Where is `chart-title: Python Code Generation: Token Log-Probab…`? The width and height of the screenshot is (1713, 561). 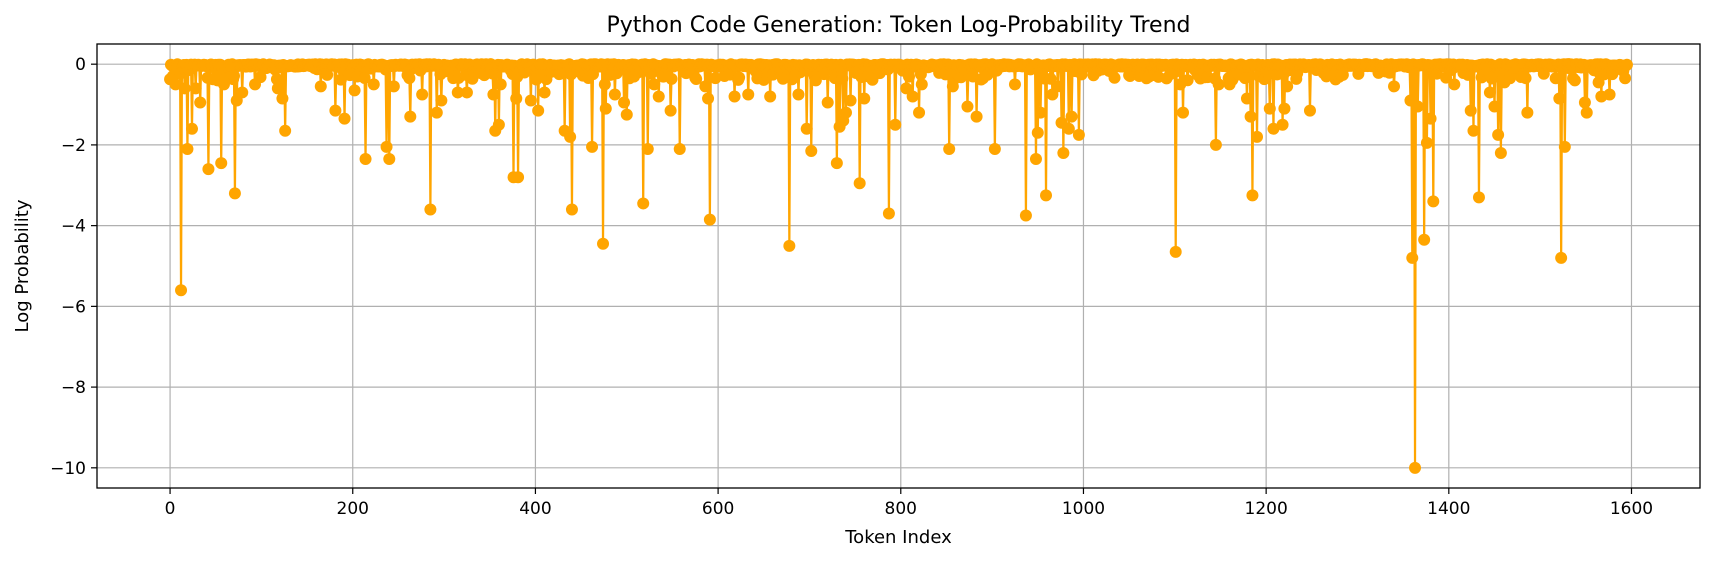 chart-title: Python Code Generation: Token Log-Probab… is located at coordinates (898, 25).